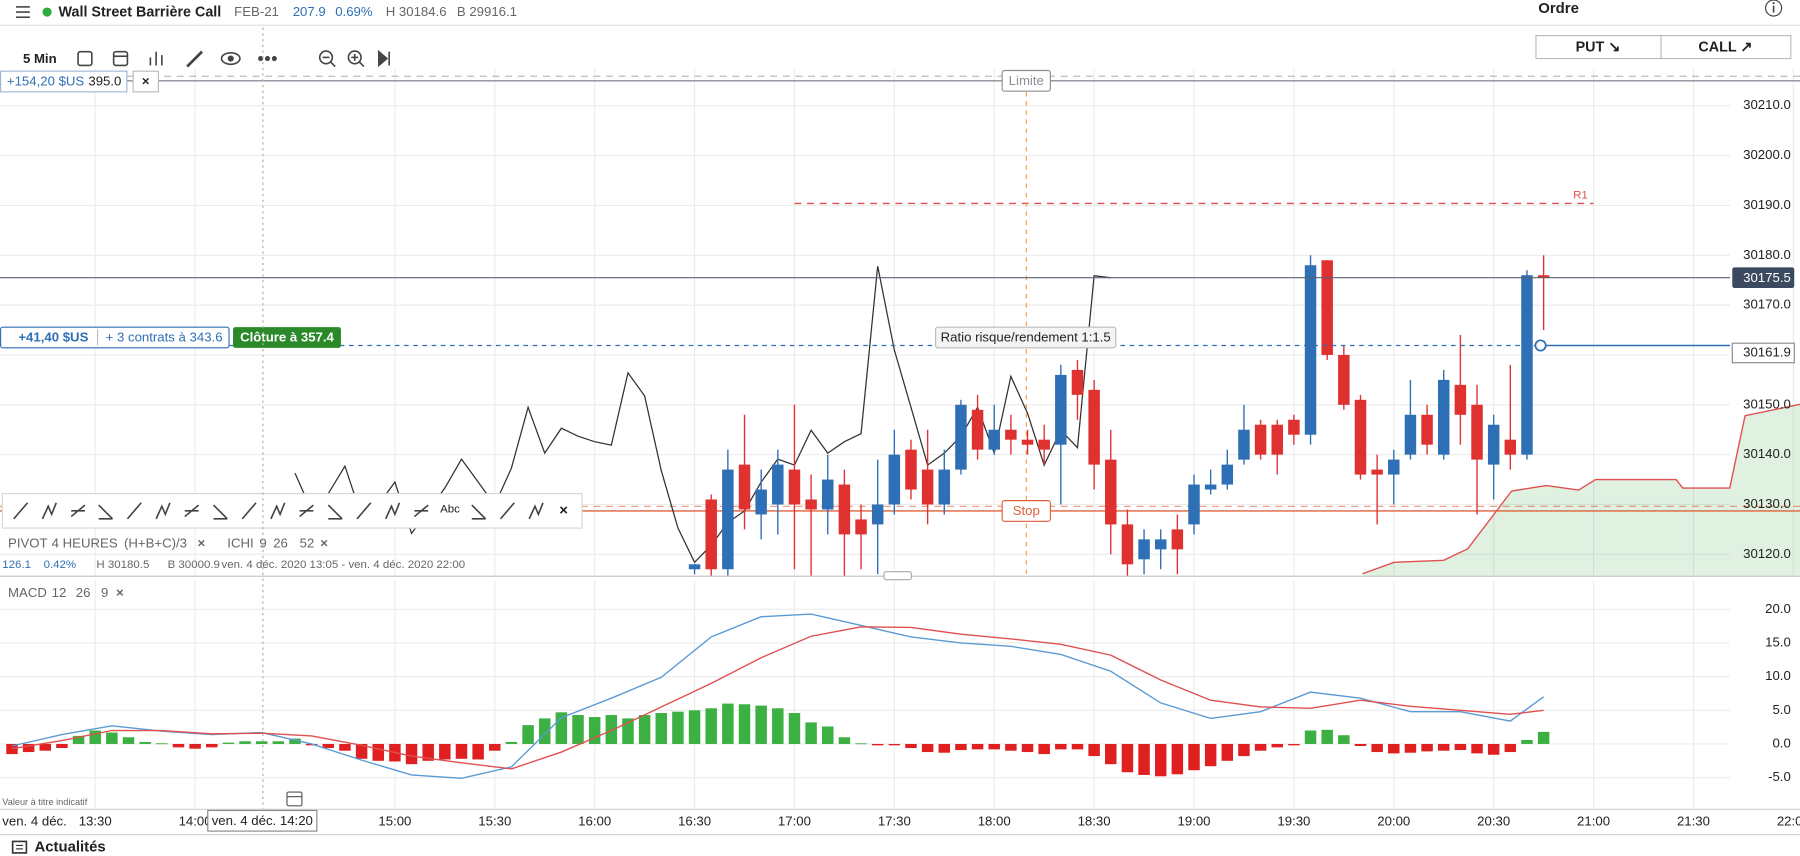 The image size is (1800, 856). Describe the element at coordinates (594, 820) in the screenshot. I see `x-tick-label: 16:00` at that location.